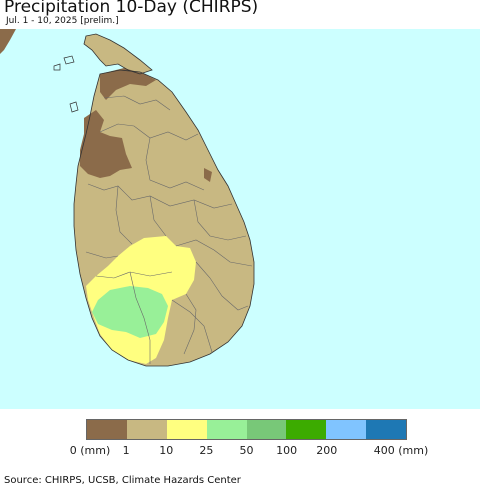  I want to click on legend-label-0: 0 (mm), so click(90, 450).